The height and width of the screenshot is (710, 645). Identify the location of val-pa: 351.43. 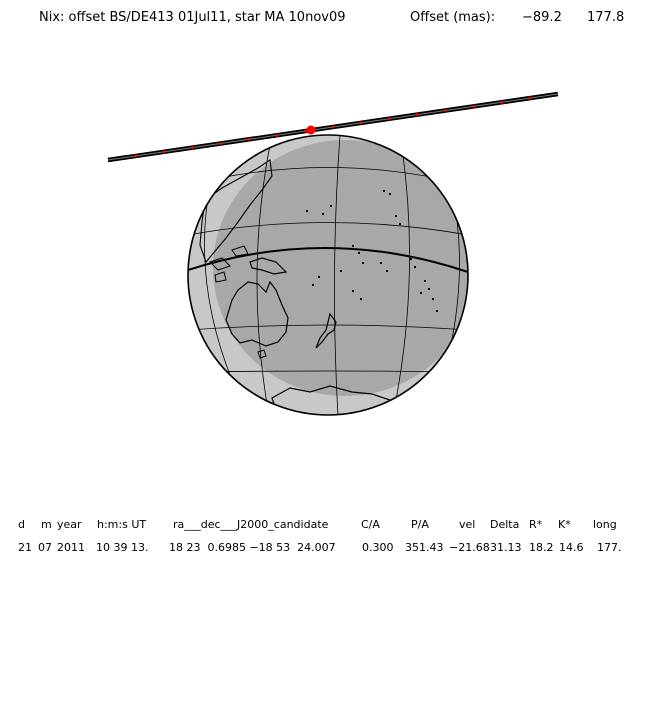
(424, 547).